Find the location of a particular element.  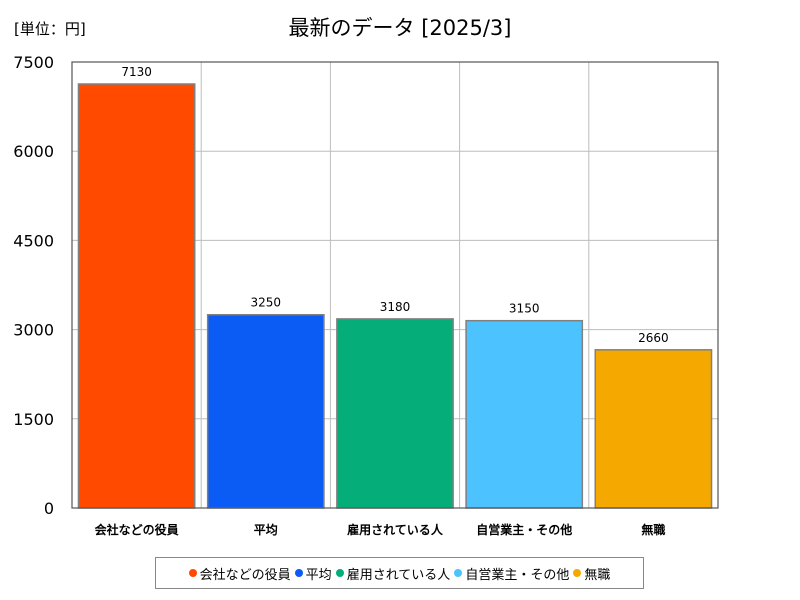

data-label: 3250 is located at coordinates (266, 303).